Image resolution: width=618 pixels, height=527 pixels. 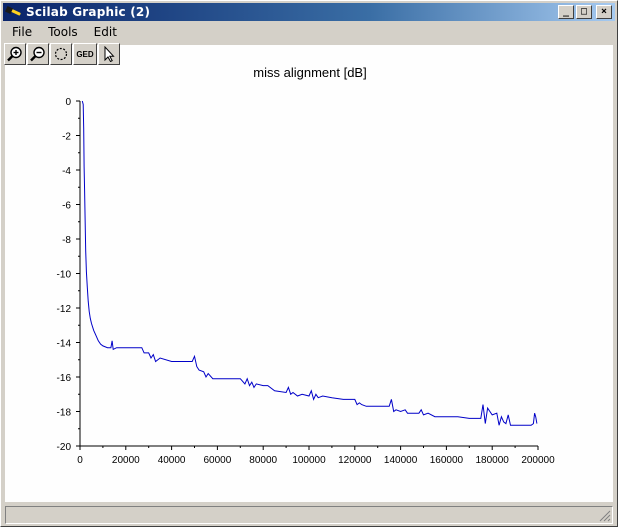 I want to click on select-button, so click(x=109, y=54).